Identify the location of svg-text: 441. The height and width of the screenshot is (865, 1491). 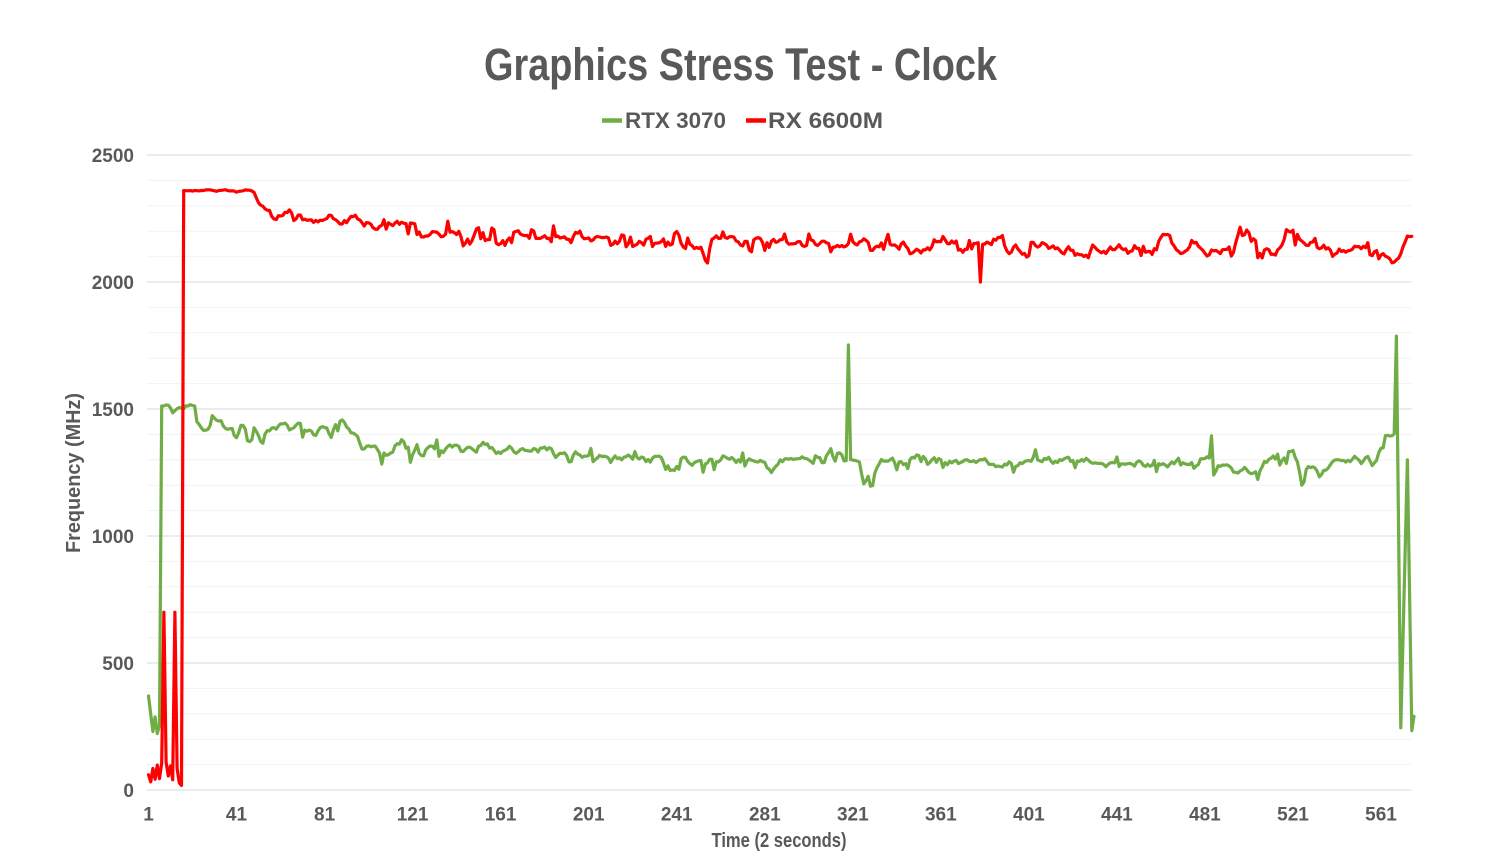
(1117, 815).